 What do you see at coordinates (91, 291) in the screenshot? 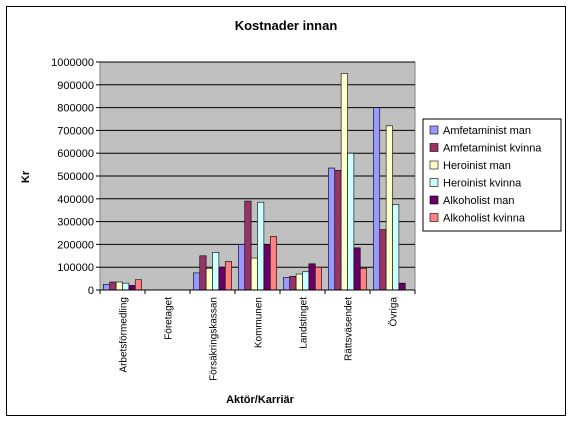
I see `y-tick-label: 0` at bounding box center [91, 291].